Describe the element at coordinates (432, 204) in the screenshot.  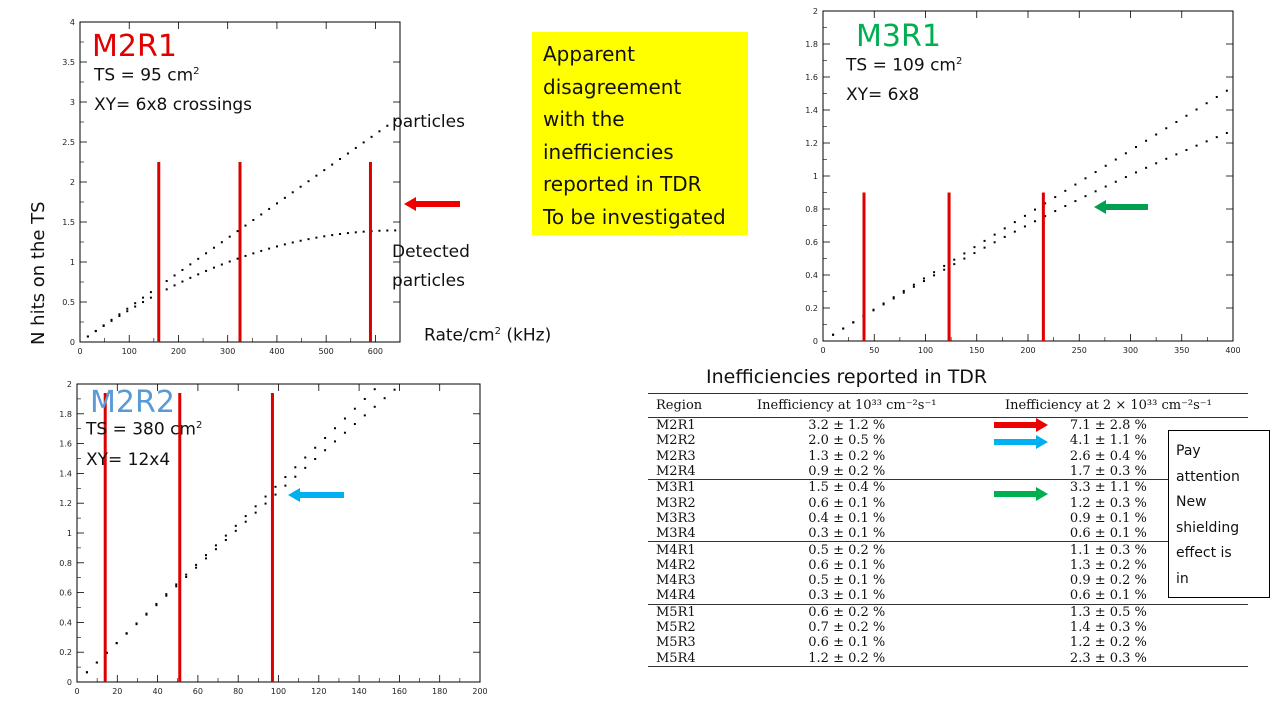
I see `chart-m2r1-red-arrow-icon` at that location.